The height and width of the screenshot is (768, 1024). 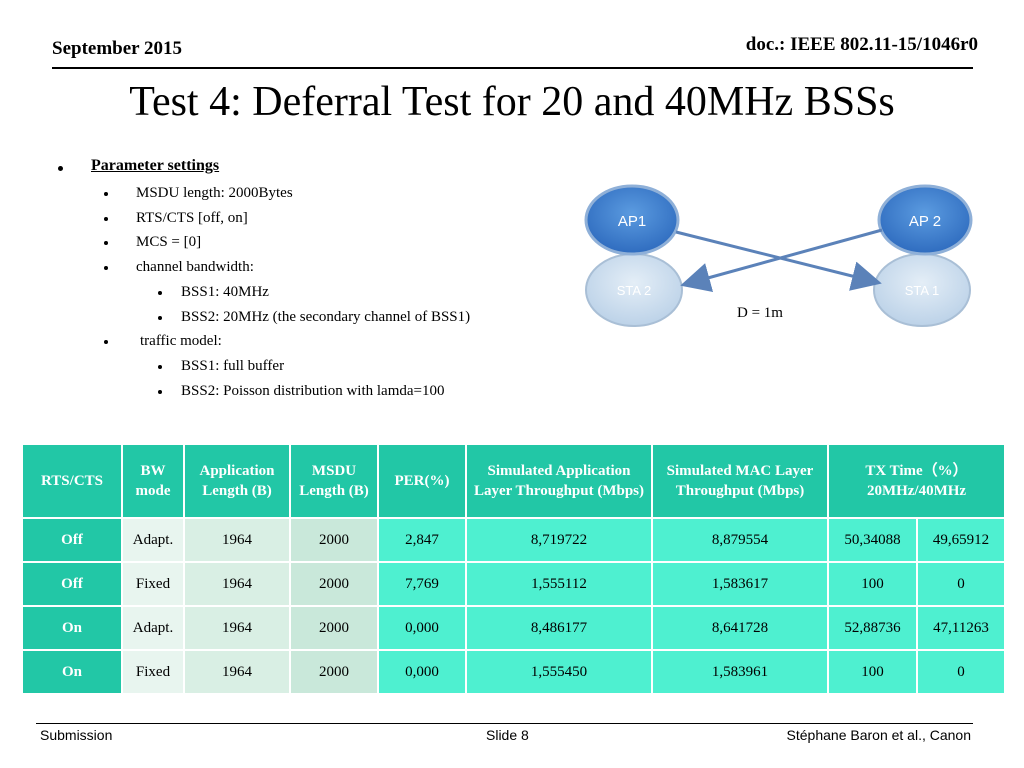 I want to click on ap1-node, so click(x=632, y=220).